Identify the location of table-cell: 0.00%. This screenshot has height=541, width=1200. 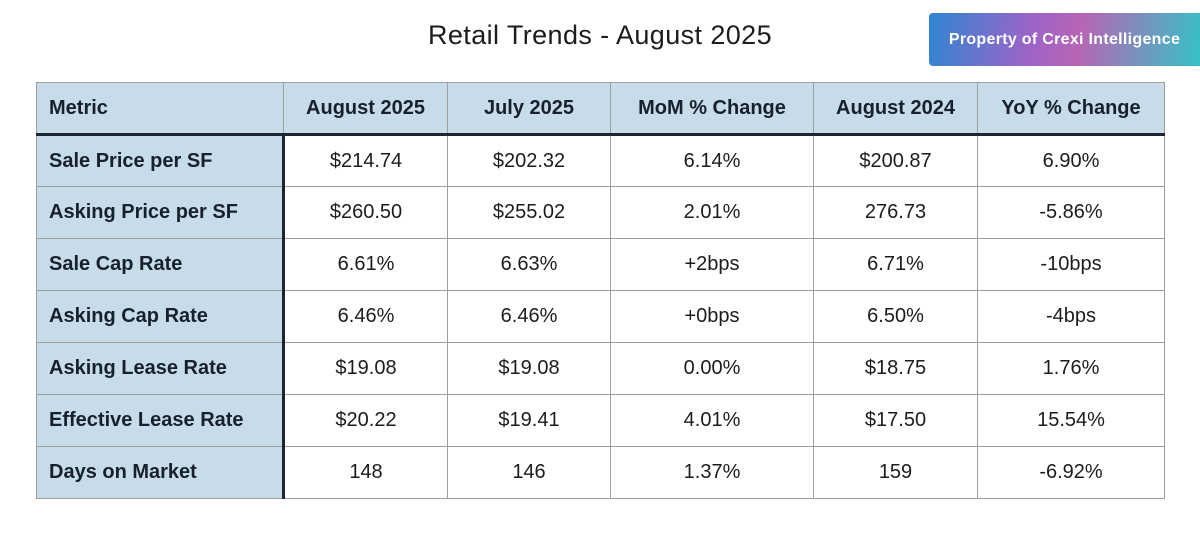
(712, 368).